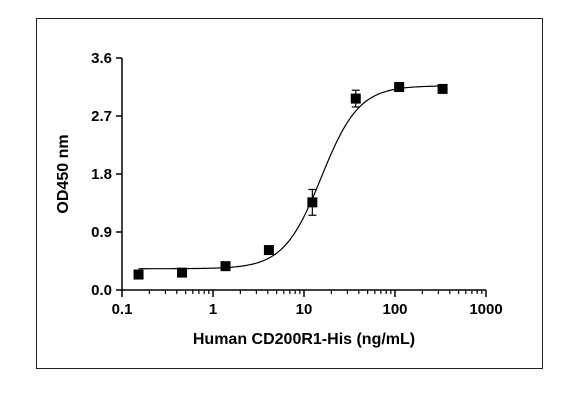 The width and height of the screenshot is (576, 402). I want to click on x-axis-title: Human CD200R1-His (ng/mL), so click(304, 339).